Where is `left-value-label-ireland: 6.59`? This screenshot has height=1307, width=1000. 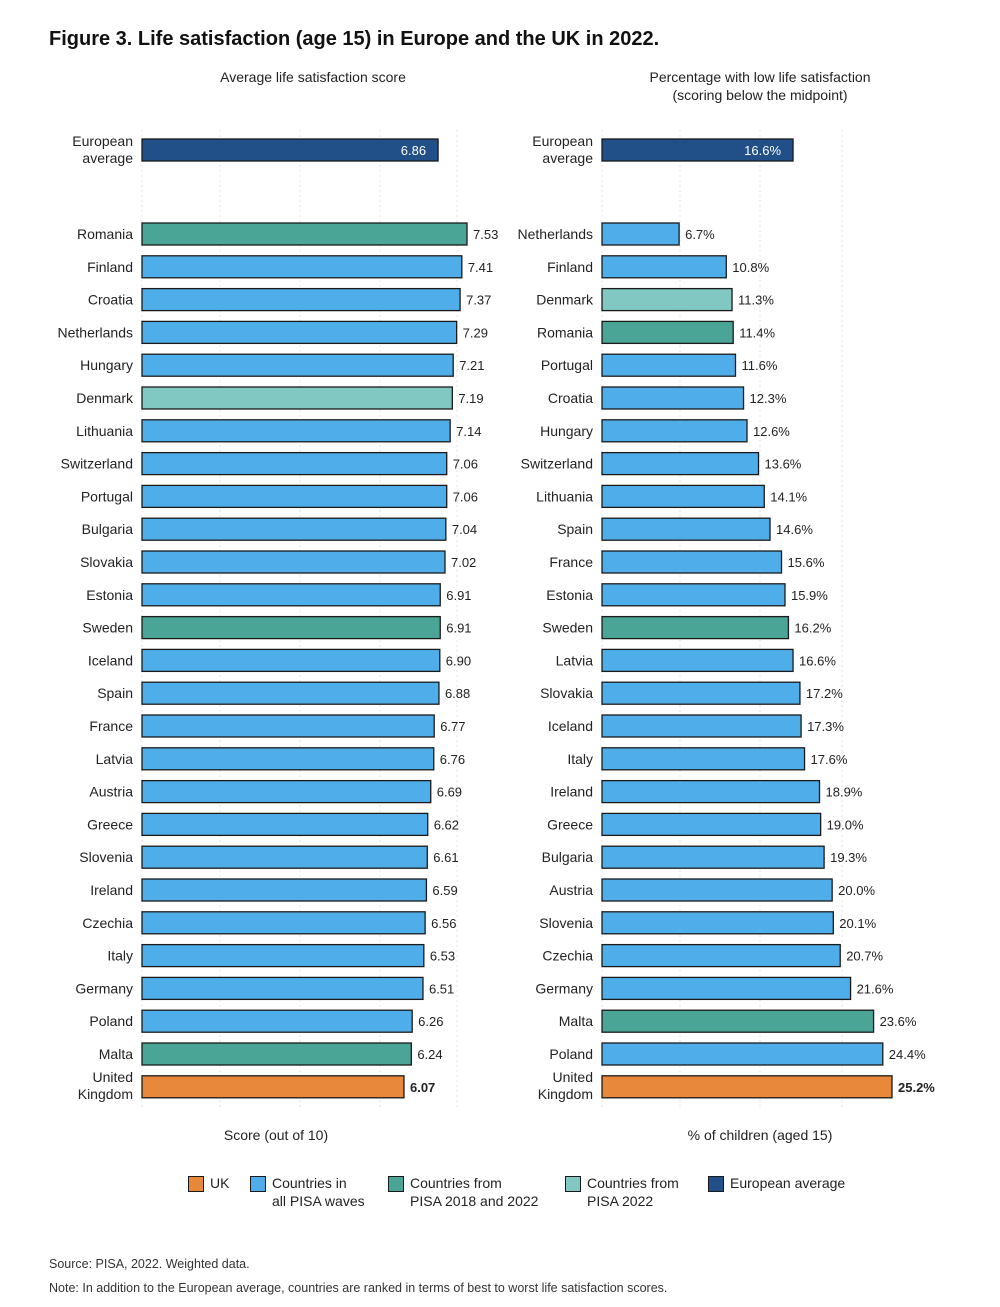
left-value-label-ireland: 6.59 is located at coordinates (444, 890).